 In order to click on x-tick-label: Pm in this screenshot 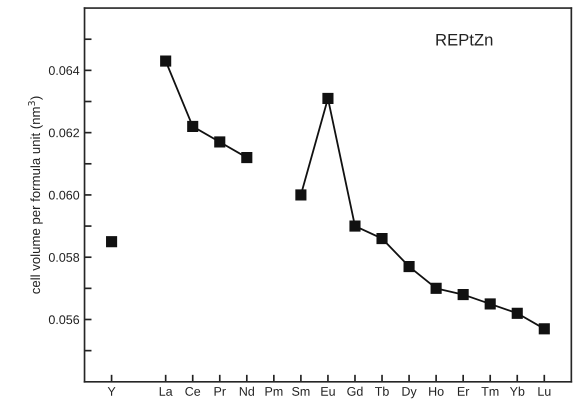, I will do `click(274, 391)`.